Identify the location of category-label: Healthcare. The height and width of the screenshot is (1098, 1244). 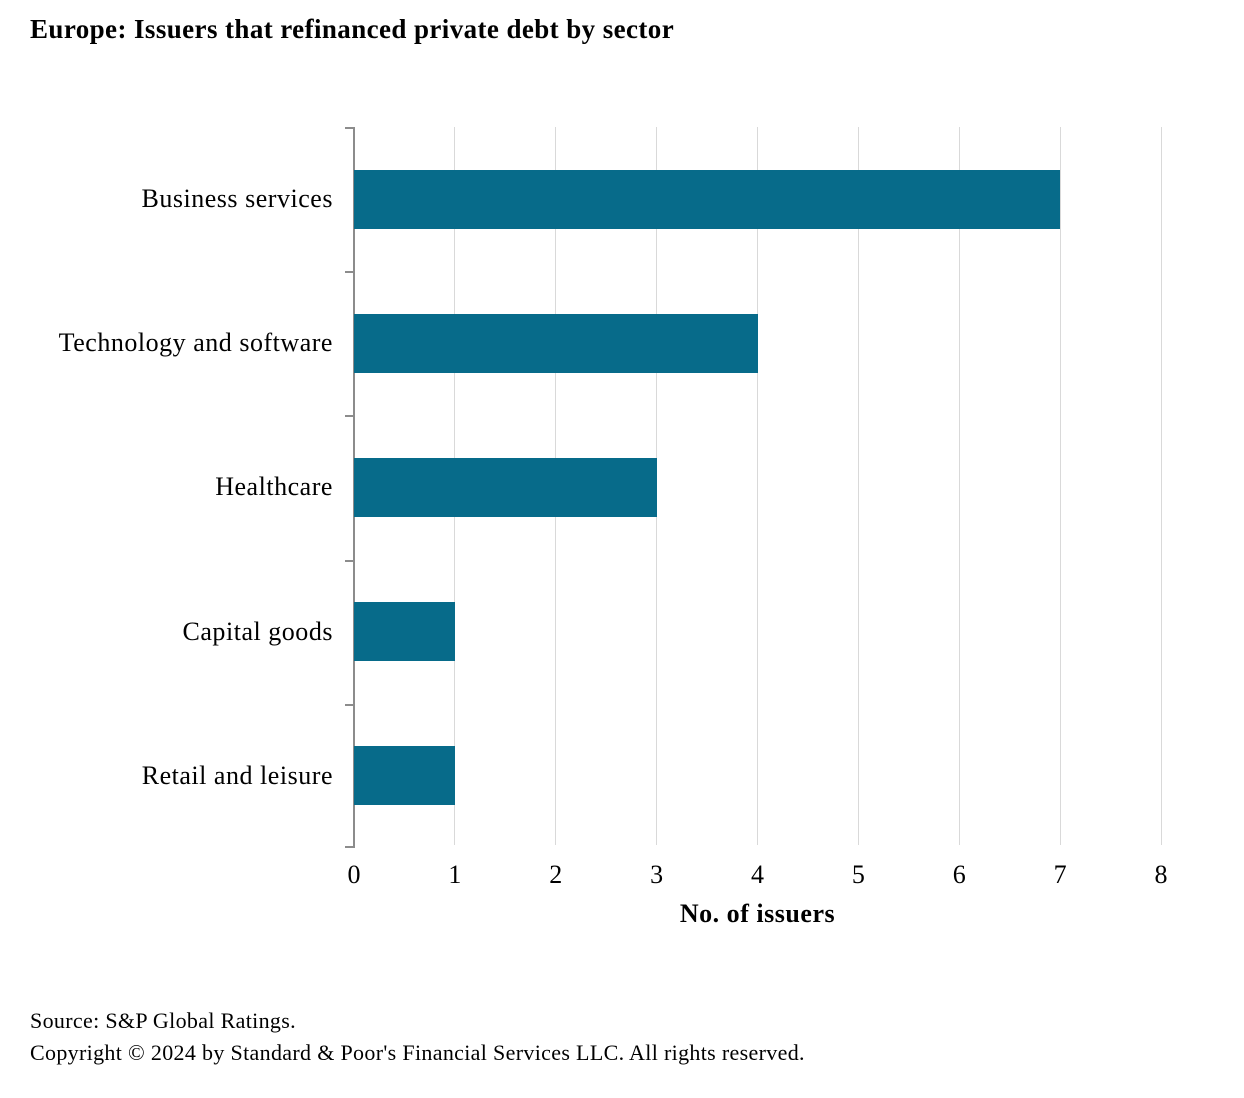
(274, 487).